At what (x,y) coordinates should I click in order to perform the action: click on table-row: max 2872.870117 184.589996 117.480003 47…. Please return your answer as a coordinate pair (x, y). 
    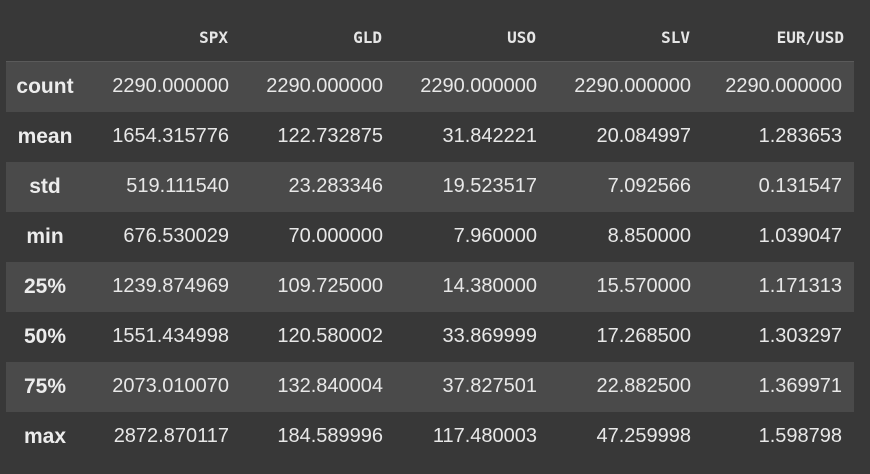
    Looking at the image, I should click on (430, 436).